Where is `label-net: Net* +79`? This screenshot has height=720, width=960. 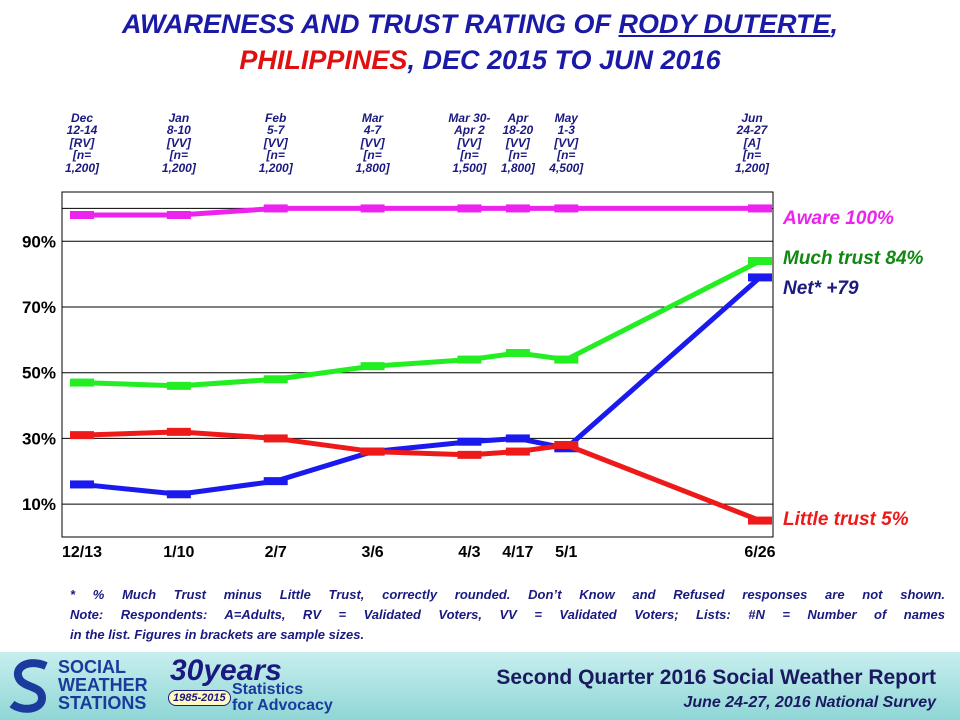 label-net: Net* +79 is located at coordinates (821, 288).